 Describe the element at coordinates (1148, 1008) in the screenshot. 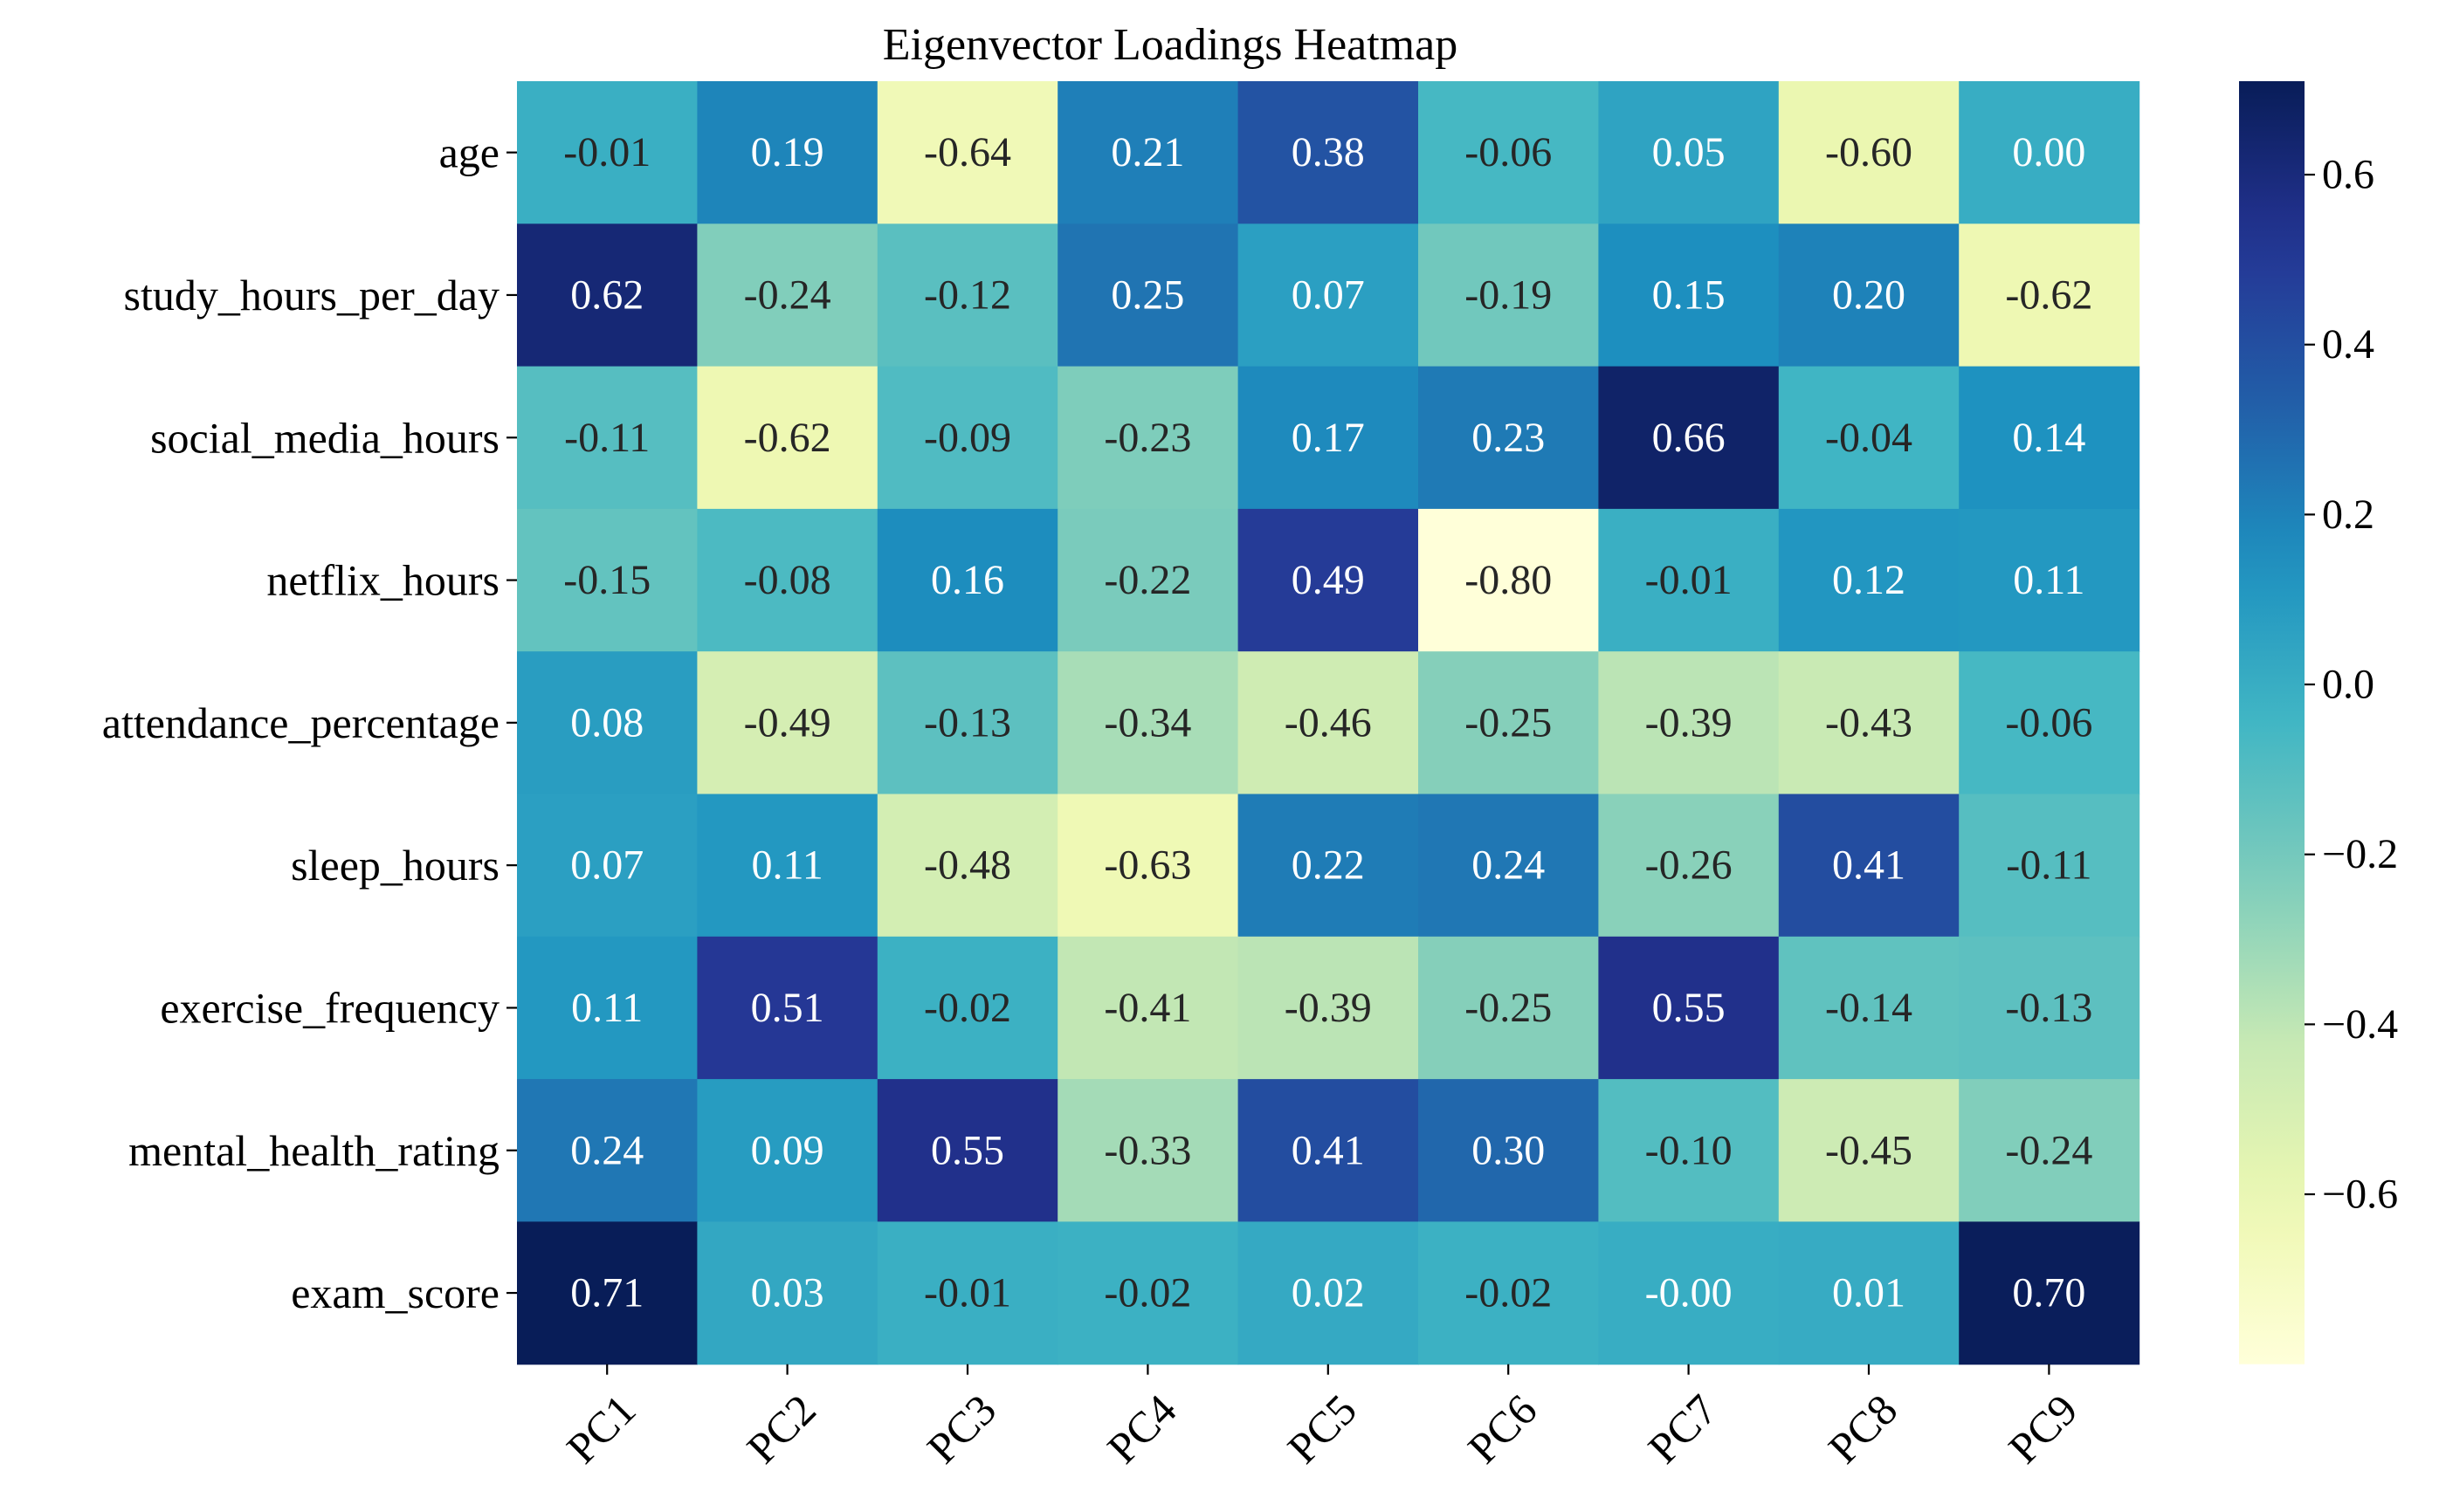

I see `cell-value-label: -0.41` at that location.